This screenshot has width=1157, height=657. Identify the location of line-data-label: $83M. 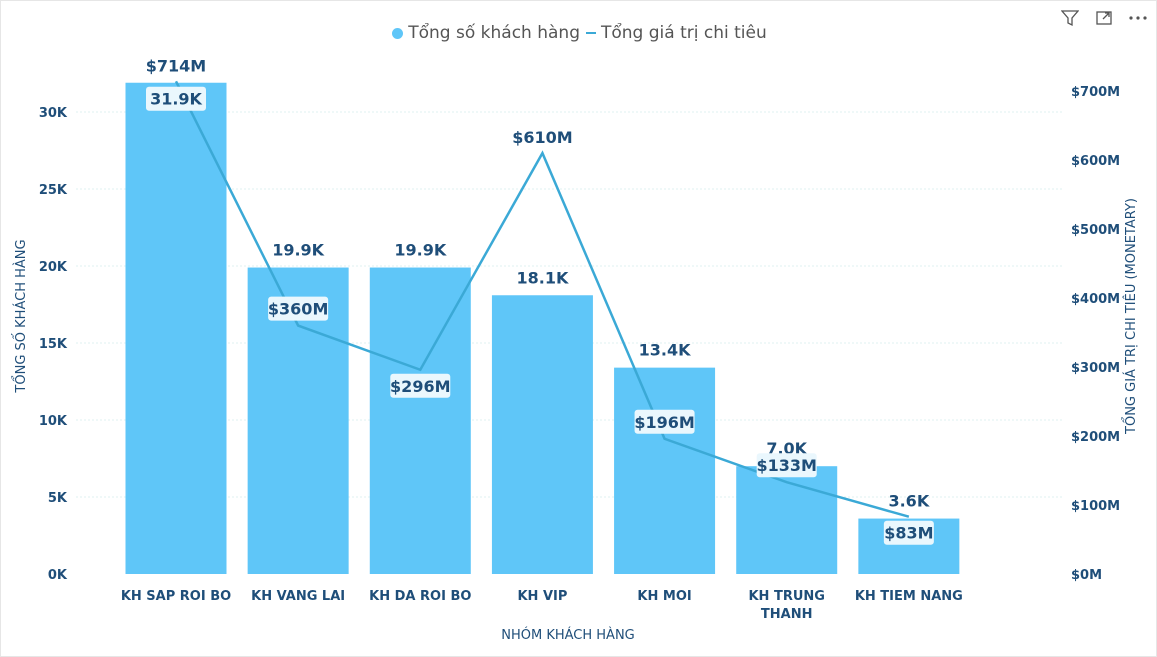
(908, 533).